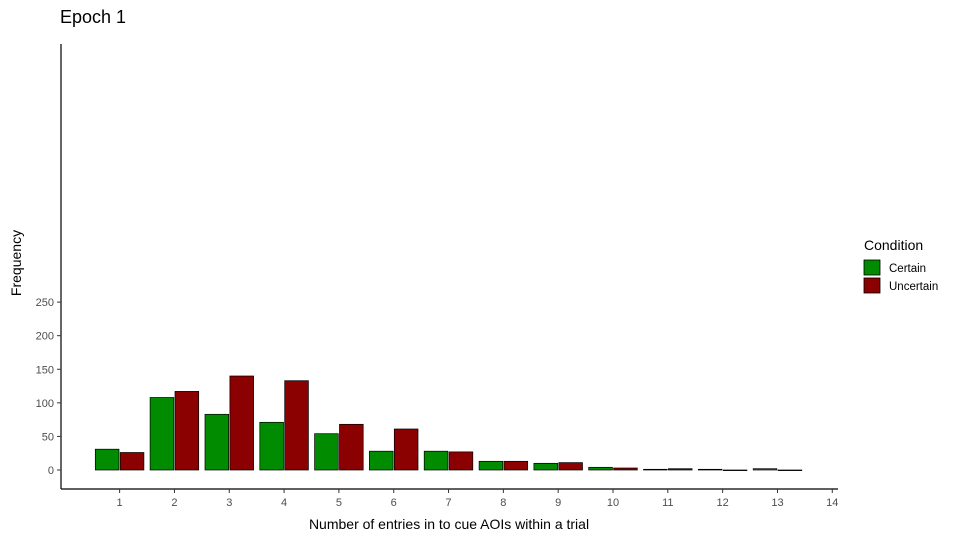  What do you see at coordinates (120, 503) in the screenshot?
I see `x-tick-label-1: 1` at bounding box center [120, 503].